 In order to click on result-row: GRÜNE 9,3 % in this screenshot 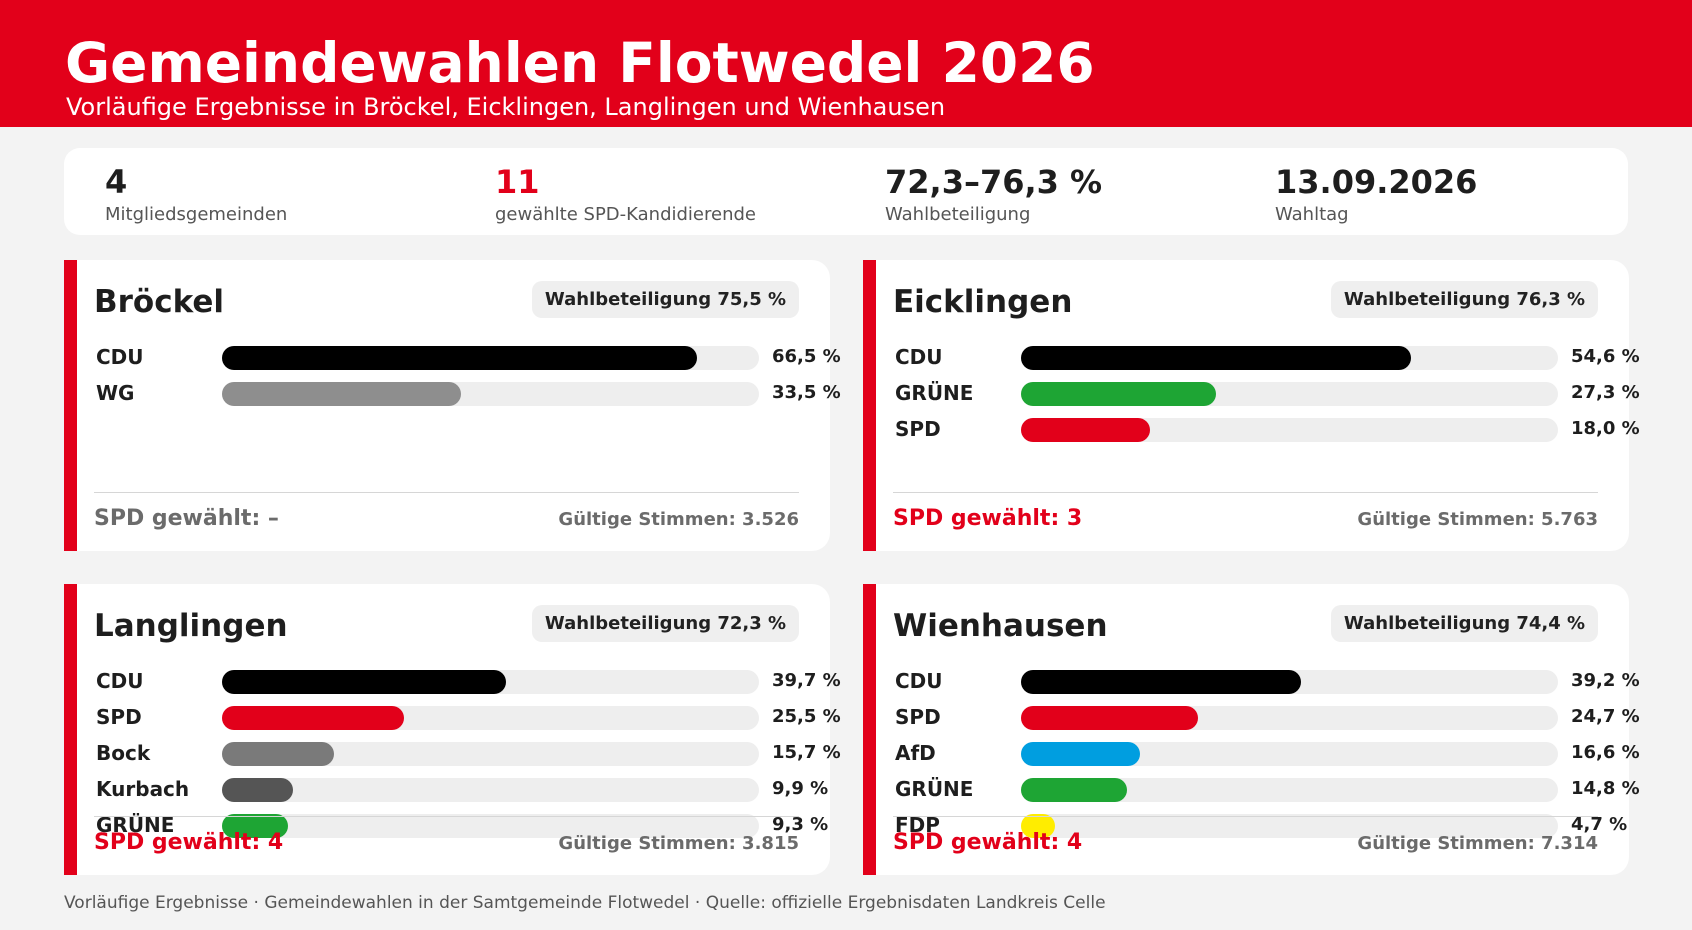, I will do `click(460, 826)`.